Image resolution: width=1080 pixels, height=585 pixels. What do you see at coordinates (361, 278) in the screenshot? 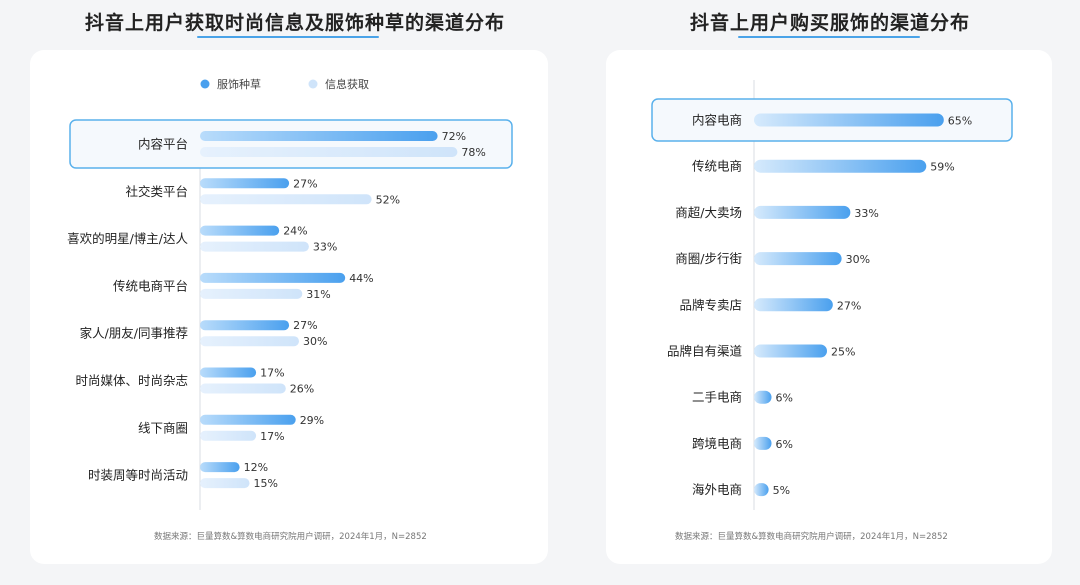
I see `data-label: 44%` at bounding box center [361, 278].